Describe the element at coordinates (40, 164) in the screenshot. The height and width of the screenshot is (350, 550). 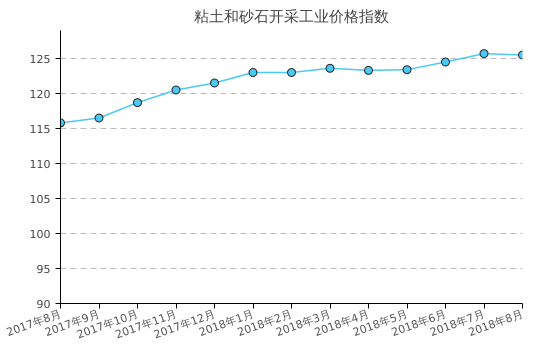
I see `y-tick-label: 110` at that location.